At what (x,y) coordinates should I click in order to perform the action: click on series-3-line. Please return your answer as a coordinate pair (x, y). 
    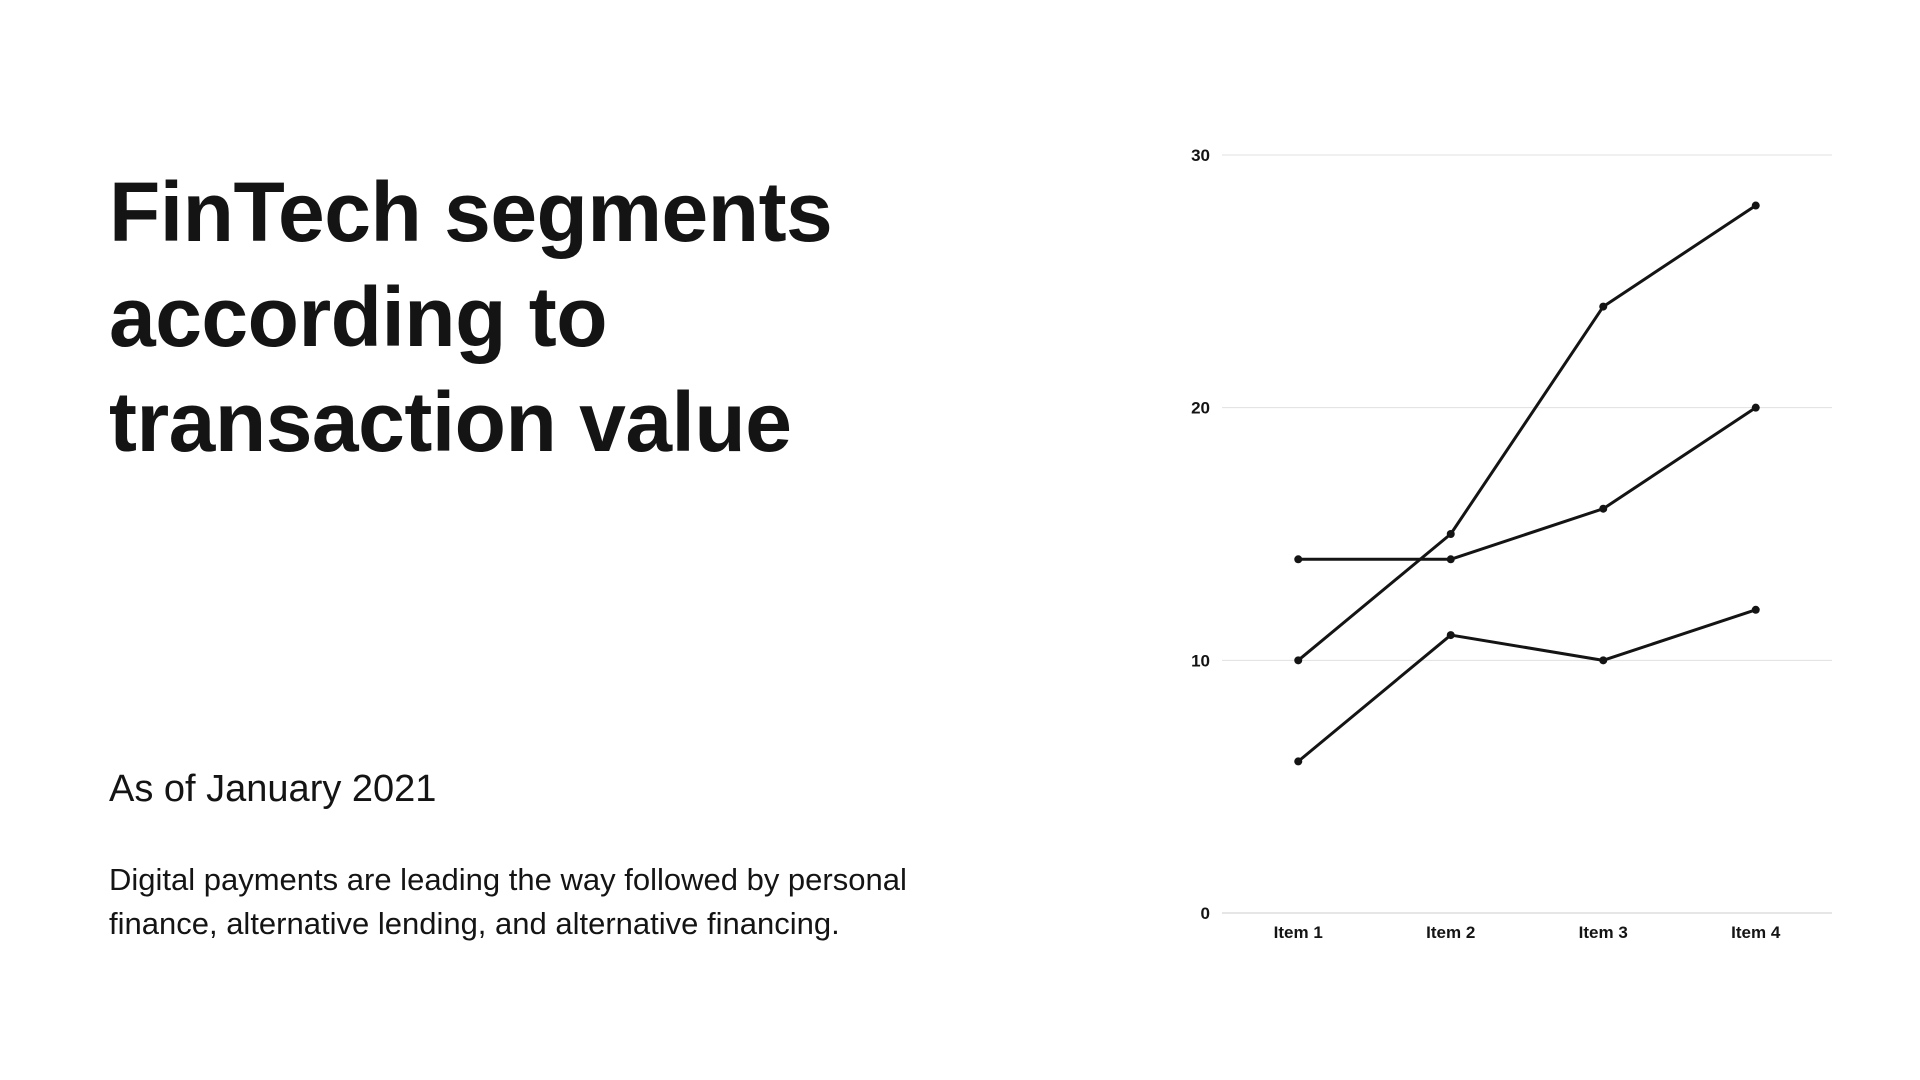
    Looking at the image, I should click on (1527, 685).